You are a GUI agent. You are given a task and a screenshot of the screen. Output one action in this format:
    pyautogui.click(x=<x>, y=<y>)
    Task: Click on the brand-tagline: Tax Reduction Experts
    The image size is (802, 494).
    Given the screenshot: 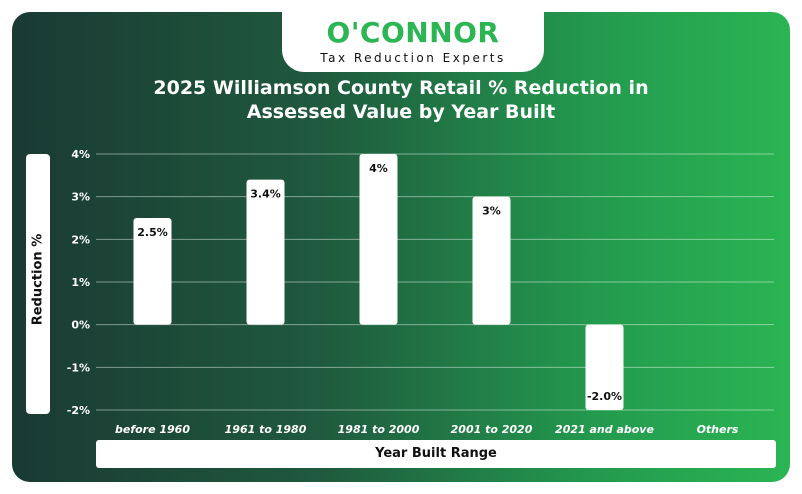 What is the action you would take?
    pyautogui.click(x=413, y=58)
    